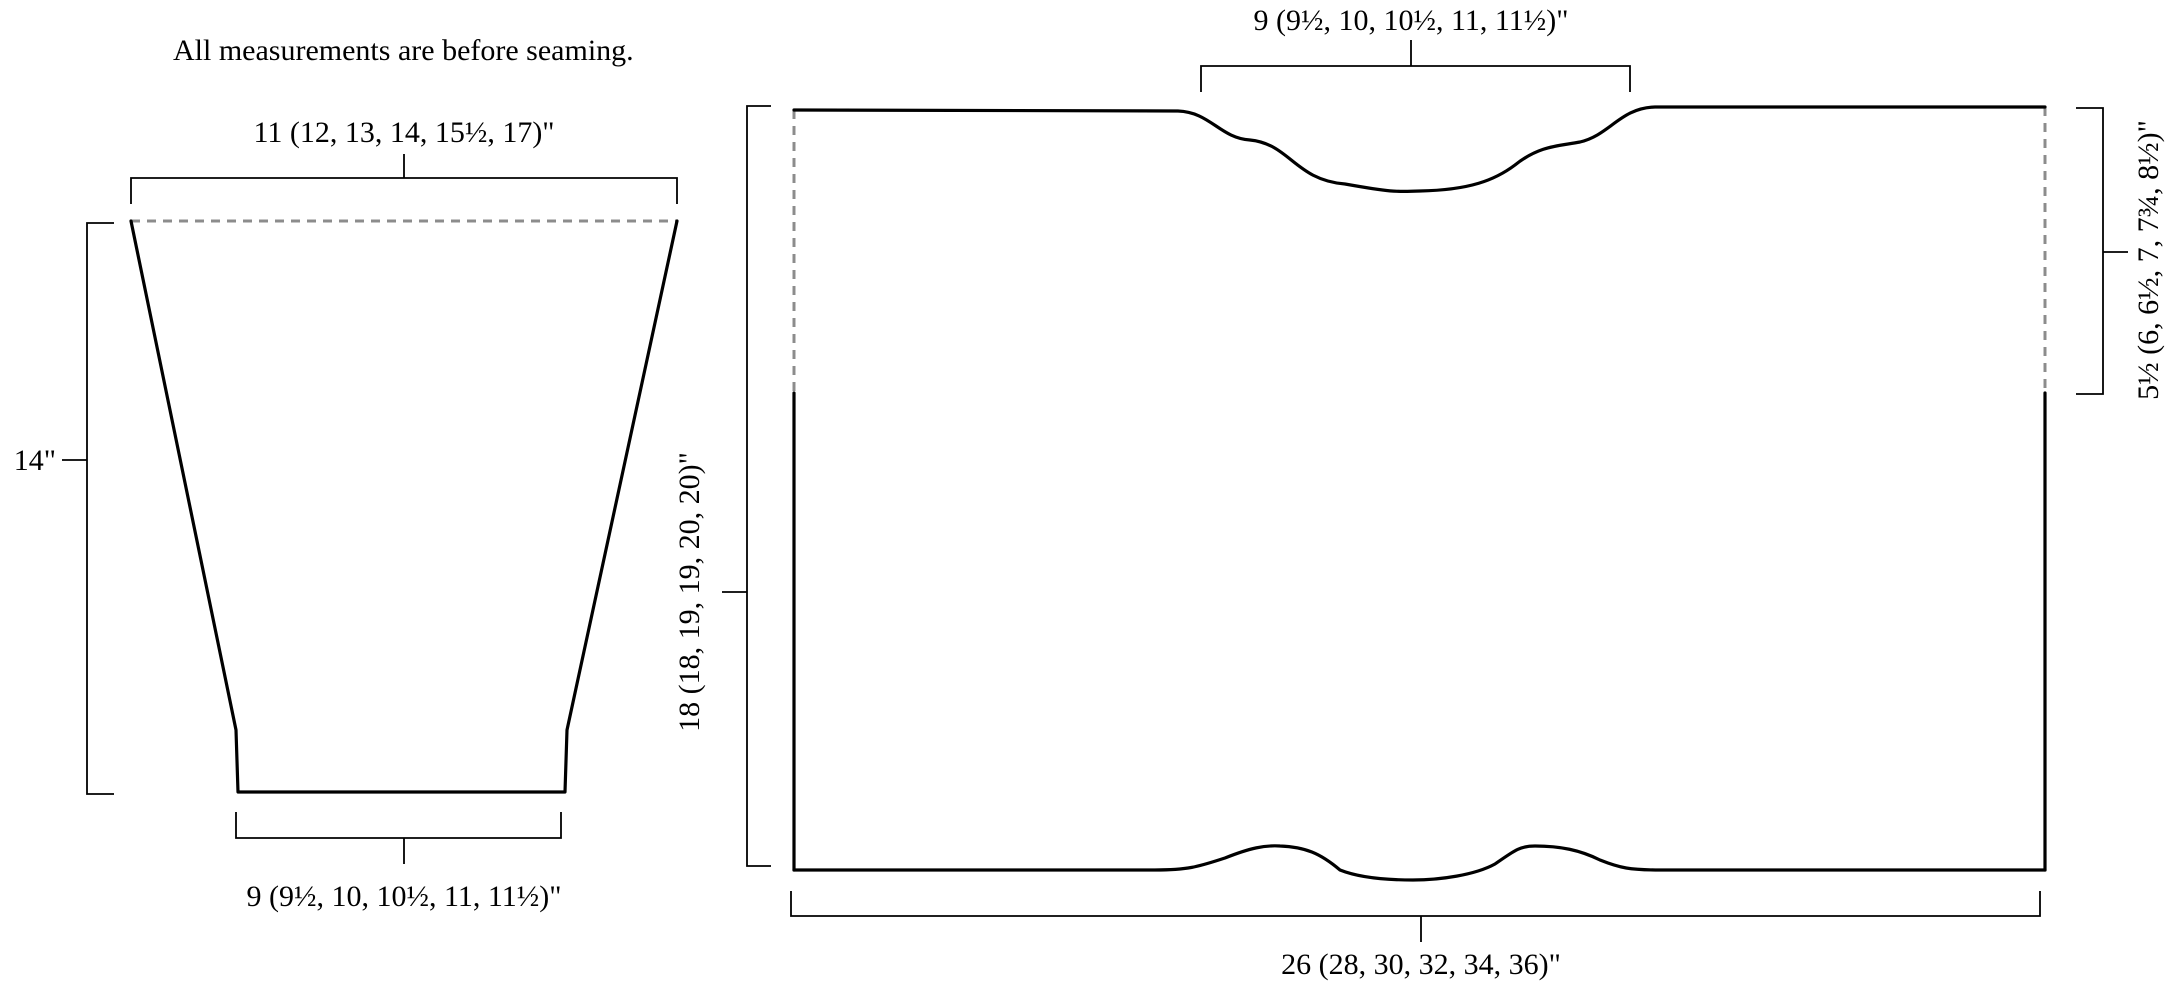 Image resolution: width=2172 pixels, height=986 pixels. I want to click on sleeve-cuff-width-dimension: 9 (9½, 10, 10½, 11, 11½)", so click(398, 862).